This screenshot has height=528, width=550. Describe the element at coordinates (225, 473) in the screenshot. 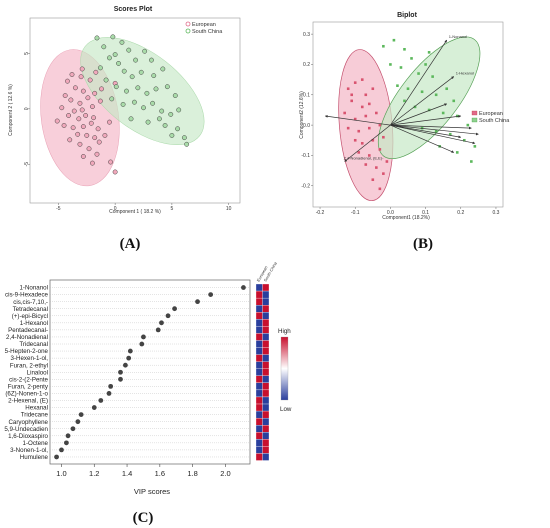

I see `vip-x-tick-label: 2.0` at that location.